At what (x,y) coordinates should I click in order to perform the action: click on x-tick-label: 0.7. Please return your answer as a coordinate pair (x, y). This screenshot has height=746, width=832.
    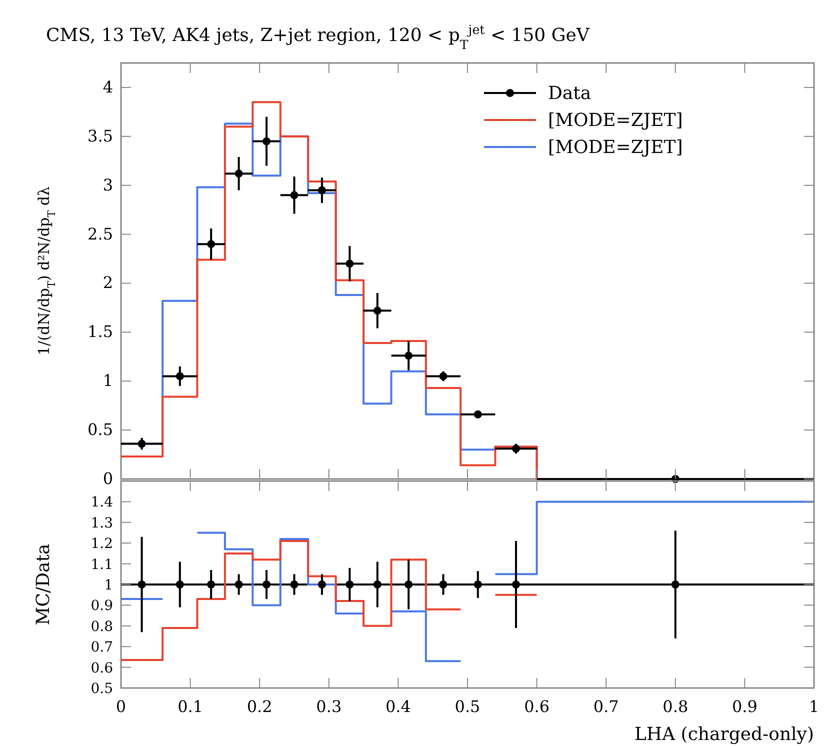
    Looking at the image, I should click on (606, 706).